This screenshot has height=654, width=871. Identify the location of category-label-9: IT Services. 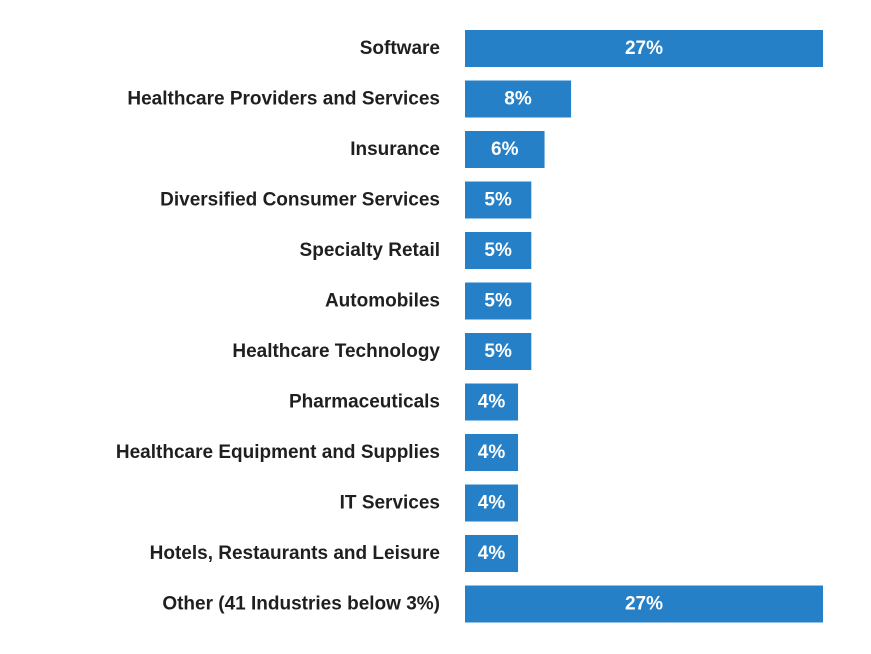
(390, 503).